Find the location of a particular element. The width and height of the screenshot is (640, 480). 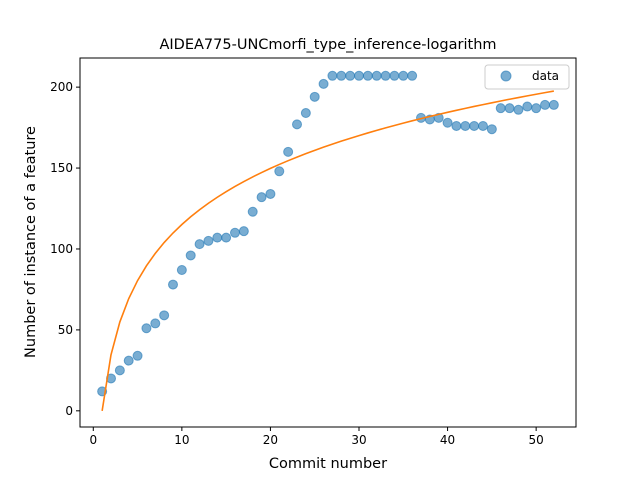

x-axis-label: Commit number is located at coordinates (328, 464).